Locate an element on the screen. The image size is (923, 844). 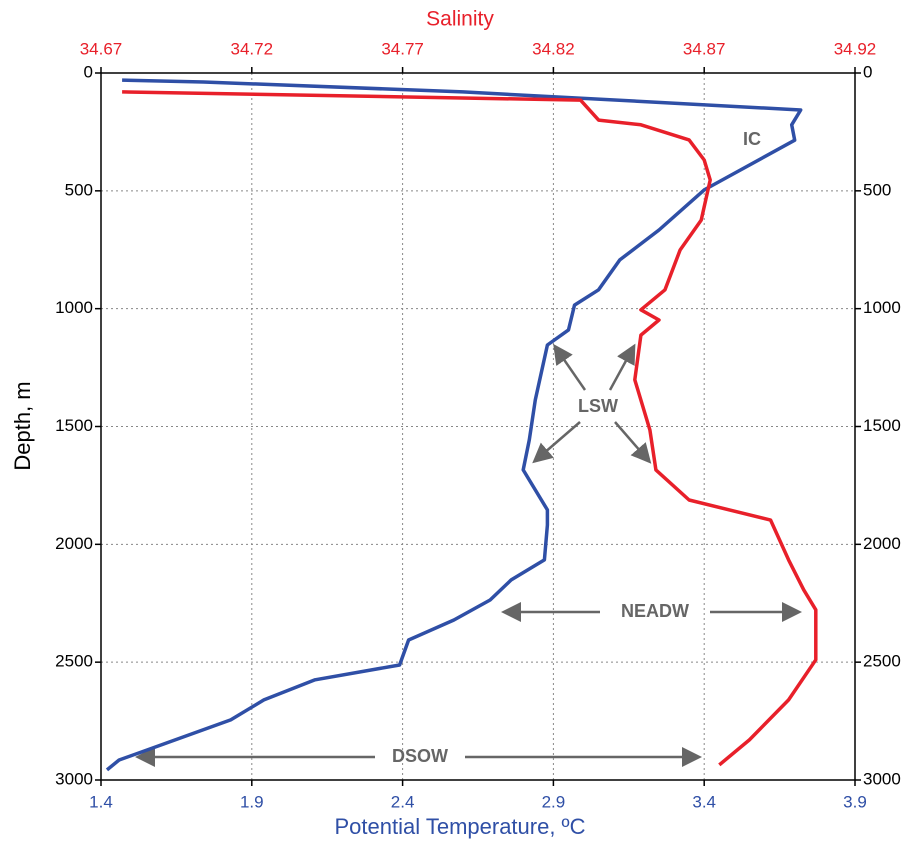
annotation: LSW is located at coordinates (598, 406).